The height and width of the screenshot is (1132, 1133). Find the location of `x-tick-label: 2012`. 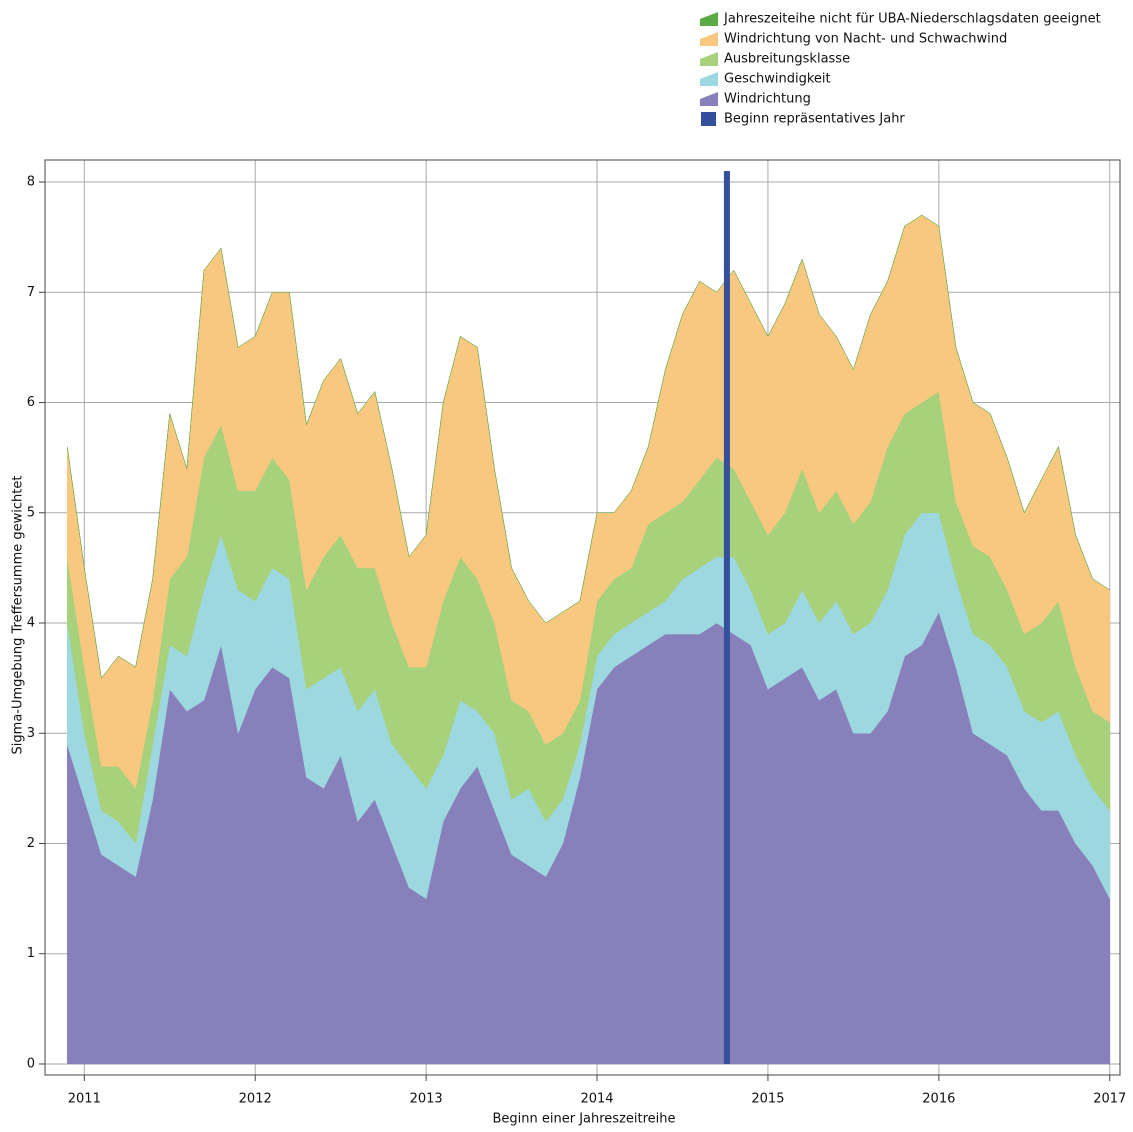

x-tick-label: 2012 is located at coordinates (255, 1099).